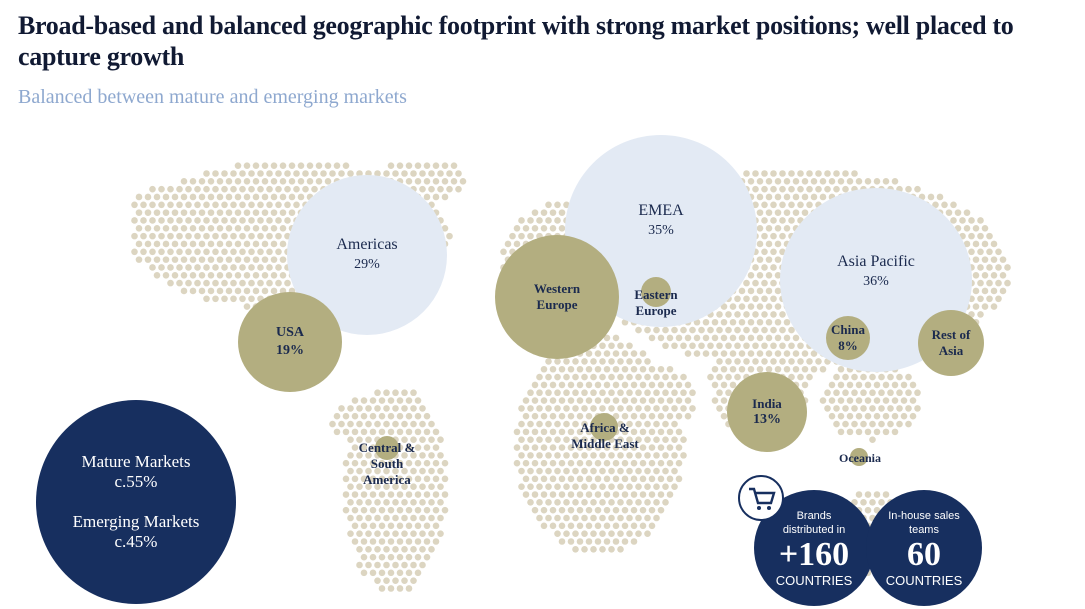  Describe the element at coordinates (136, 541) in the screenshot. I see `emerging-share: c.45%` at that location.